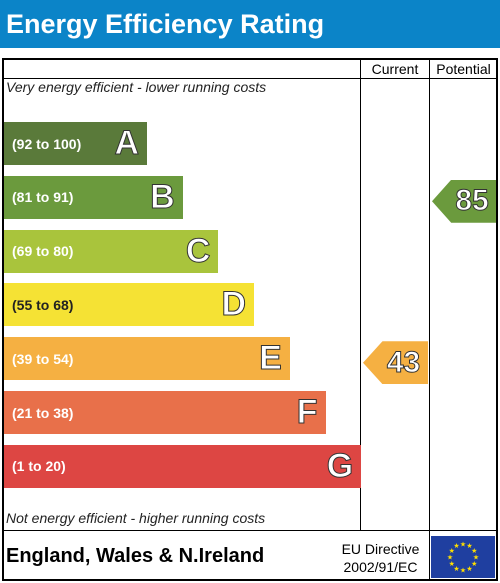 This screenshot has height=583, width=500. What do you see at coordinates (307, 412) in the screenshot?
I see `band-letter: F` at bounding box center [307, 412].